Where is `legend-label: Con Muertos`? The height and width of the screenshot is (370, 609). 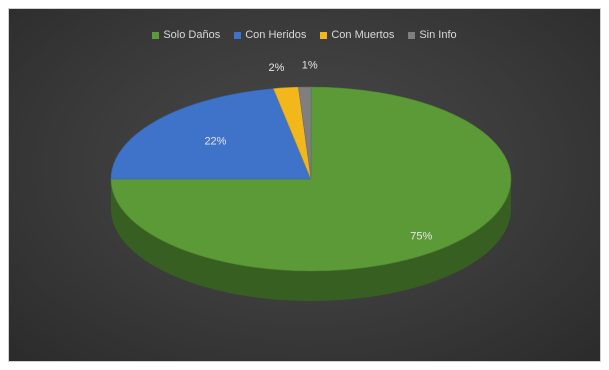
legend-label: Con Muertos is located at coordinates (363, 35).